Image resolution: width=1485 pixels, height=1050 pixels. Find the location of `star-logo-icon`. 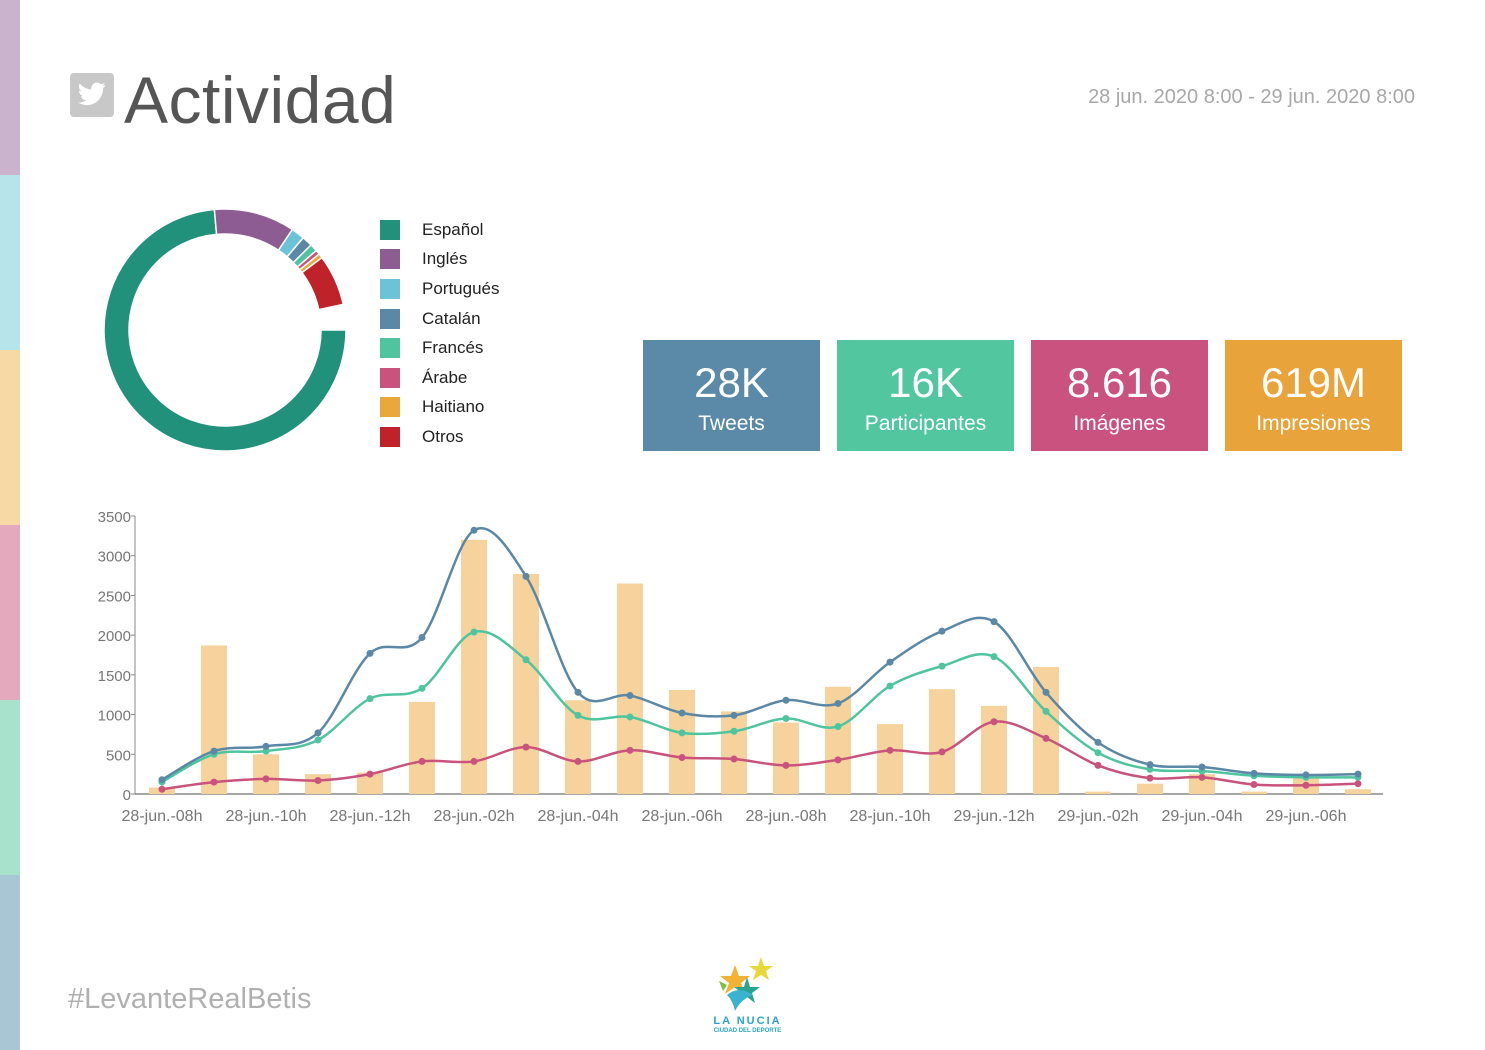

star-logo-icon is located at coordinates (746, 984).